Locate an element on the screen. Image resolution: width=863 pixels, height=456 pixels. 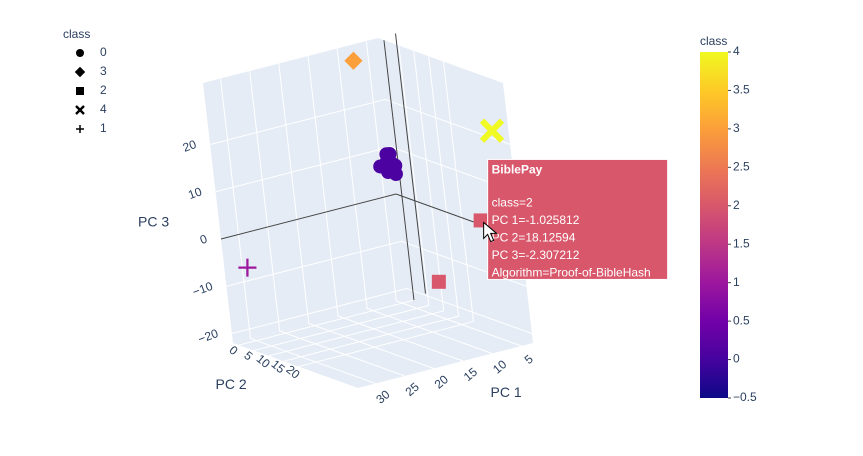
hover-box is located at coordinates (578, 219).